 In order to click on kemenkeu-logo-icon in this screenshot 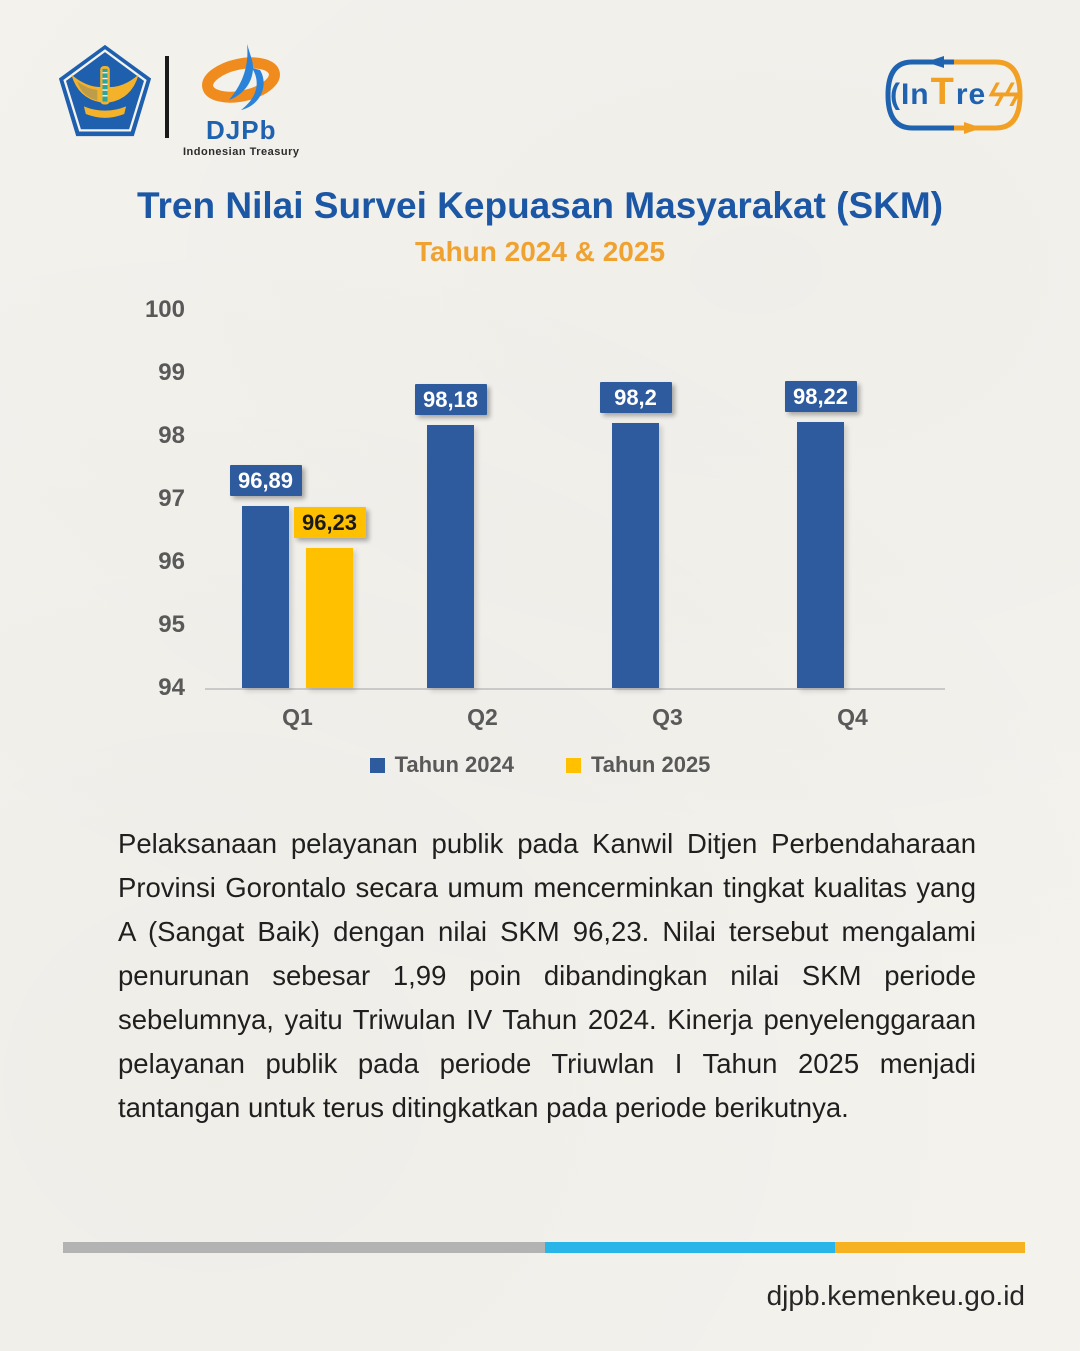, I will do `click(105, 93)`.